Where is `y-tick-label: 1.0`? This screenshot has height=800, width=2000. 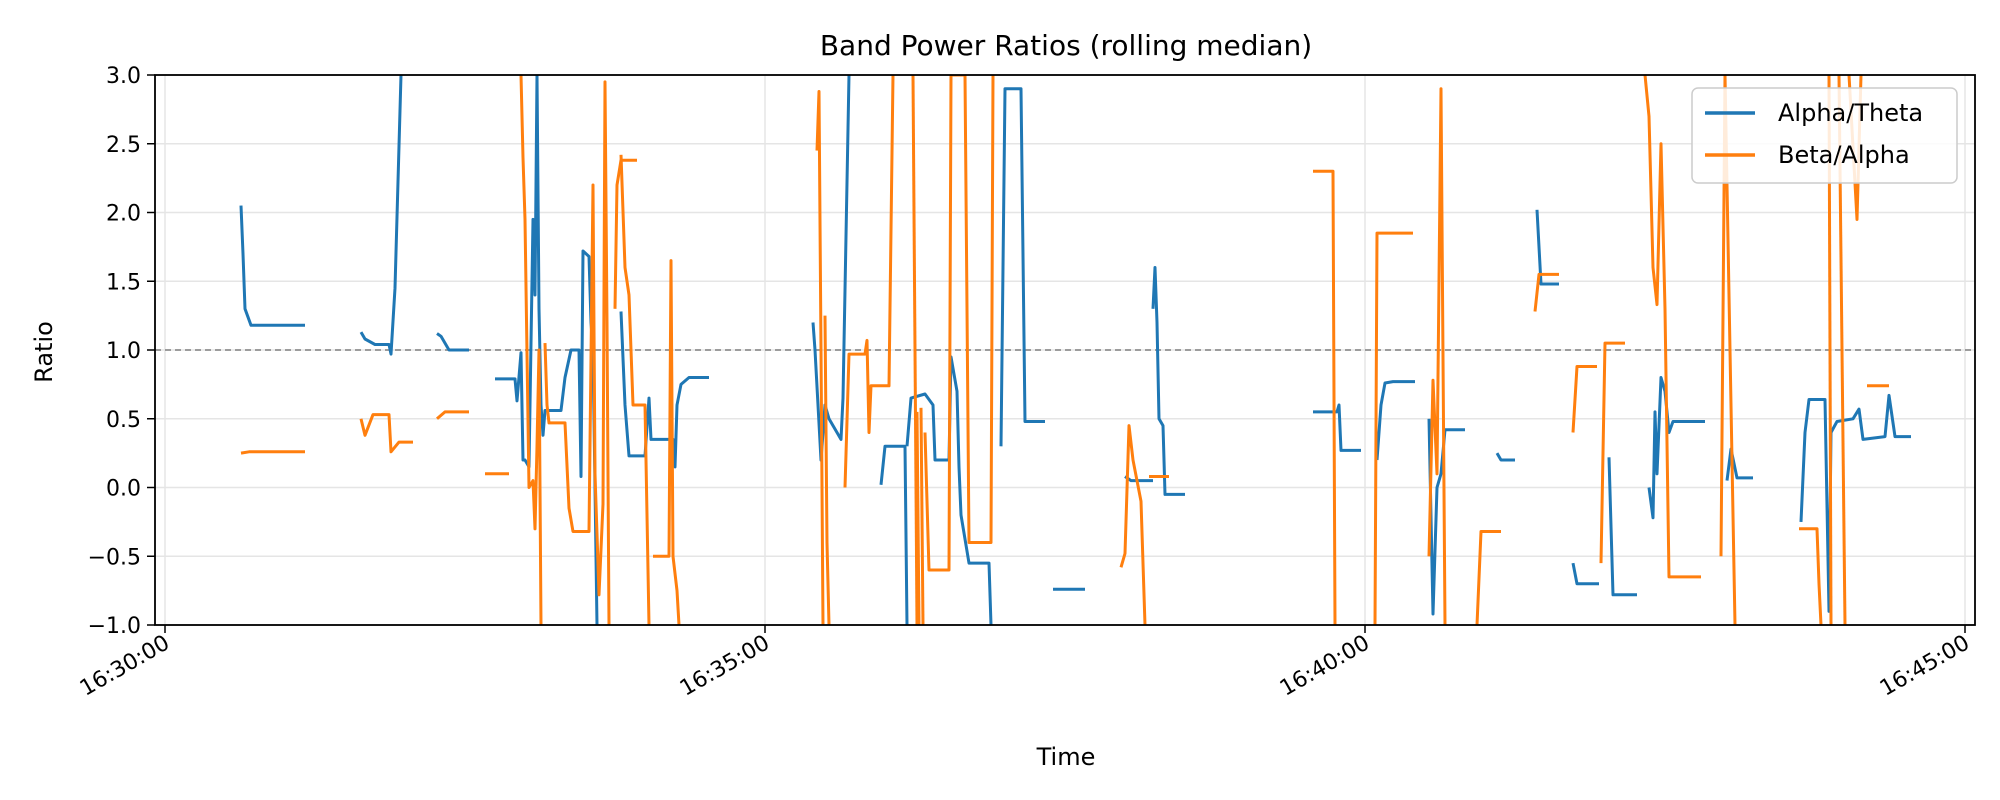
y-tick-label: 1.0 is located at coordinates (123, 351).